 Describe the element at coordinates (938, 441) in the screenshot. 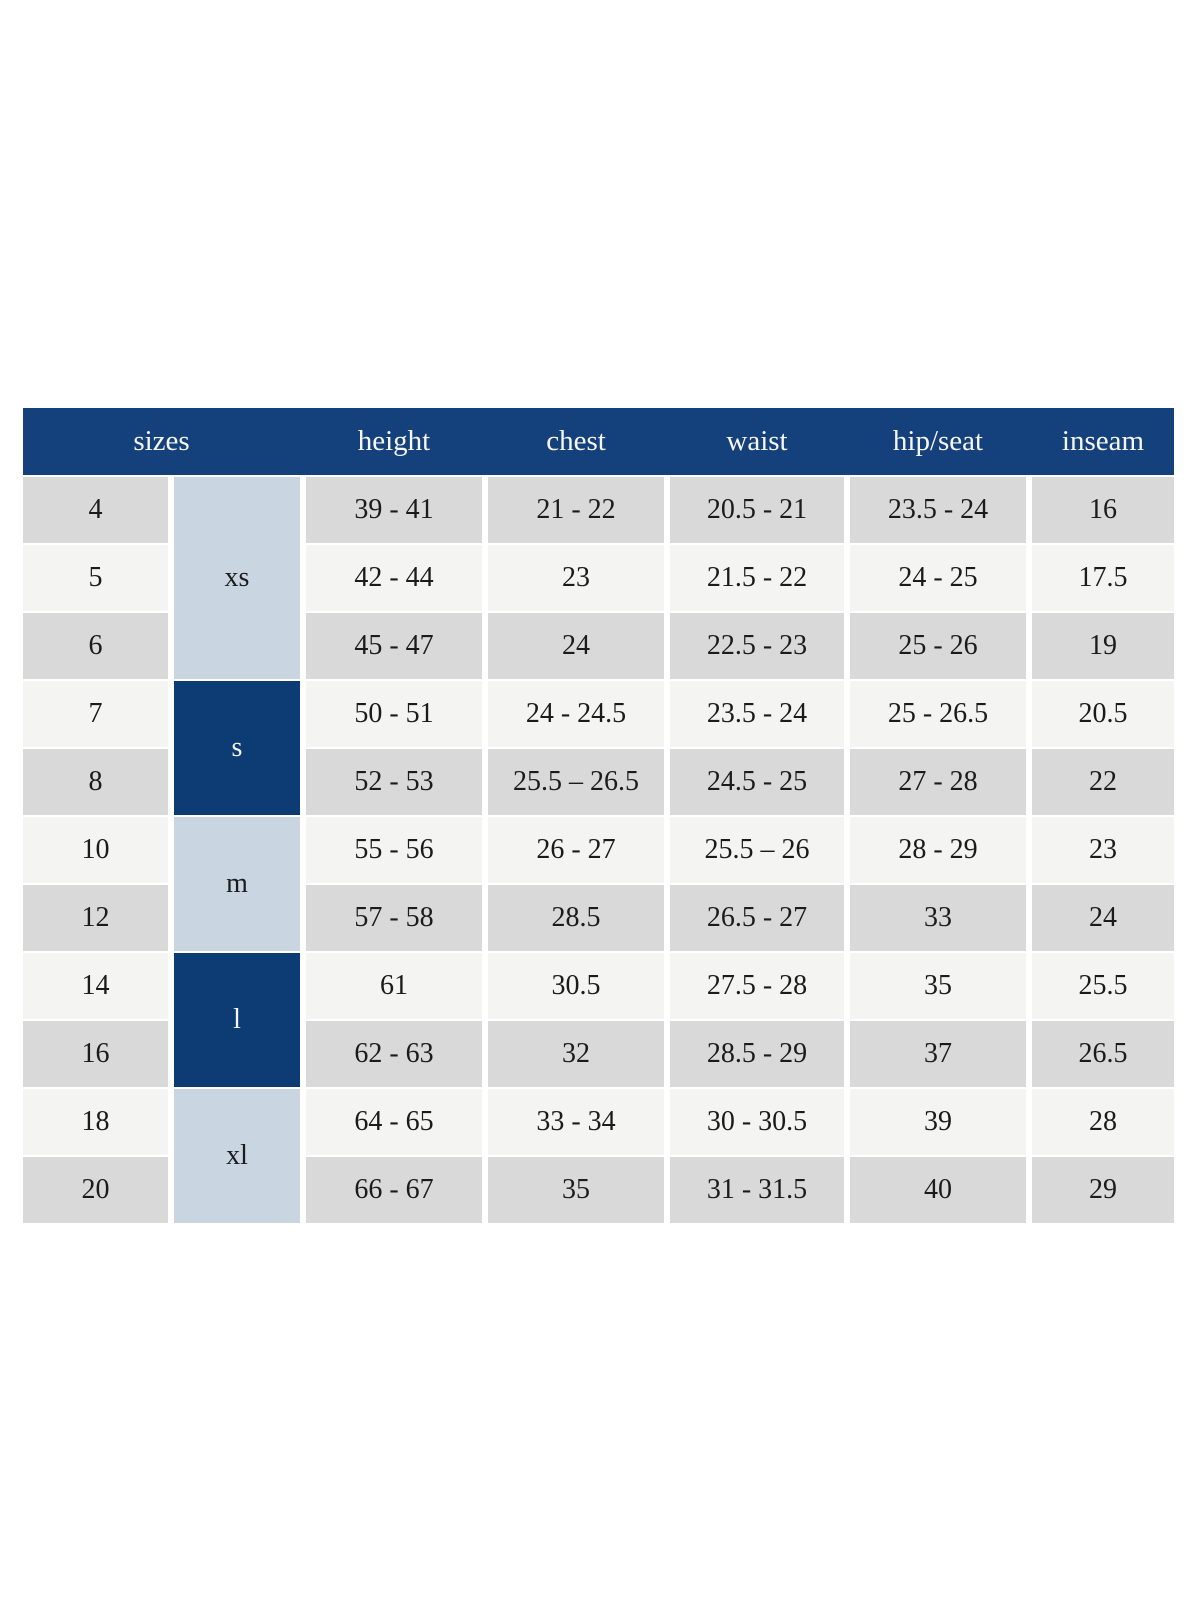

I see `column-header-hip-seat: hip/seat` at that location.